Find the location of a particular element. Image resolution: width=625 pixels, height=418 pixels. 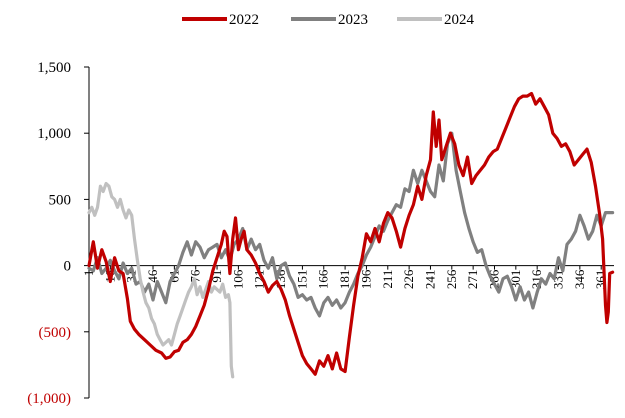

legend-label-2024: 2024 is located at coordinates (459, 20).